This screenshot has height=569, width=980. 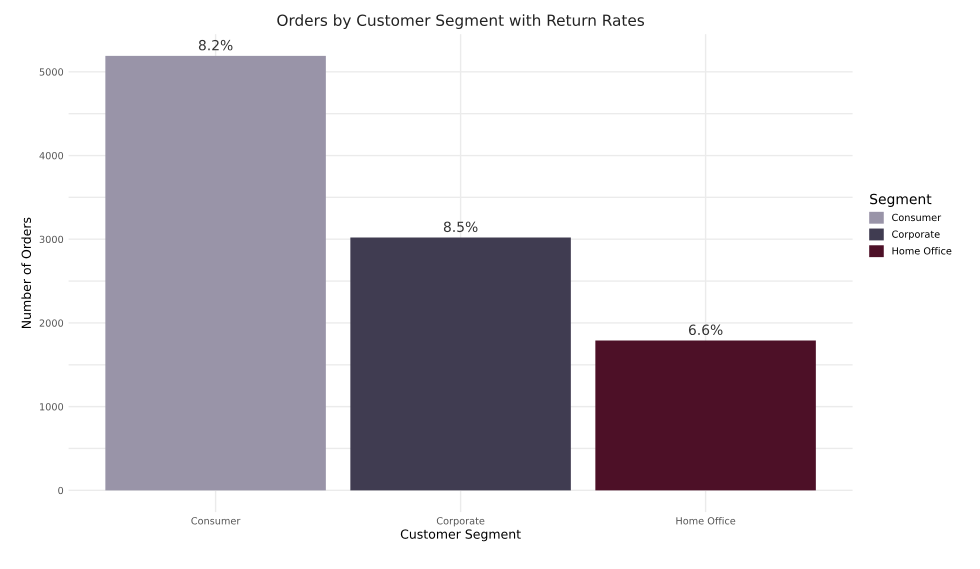 I want to click on x-tick-label: Corporate, so click(x=460, y=521).